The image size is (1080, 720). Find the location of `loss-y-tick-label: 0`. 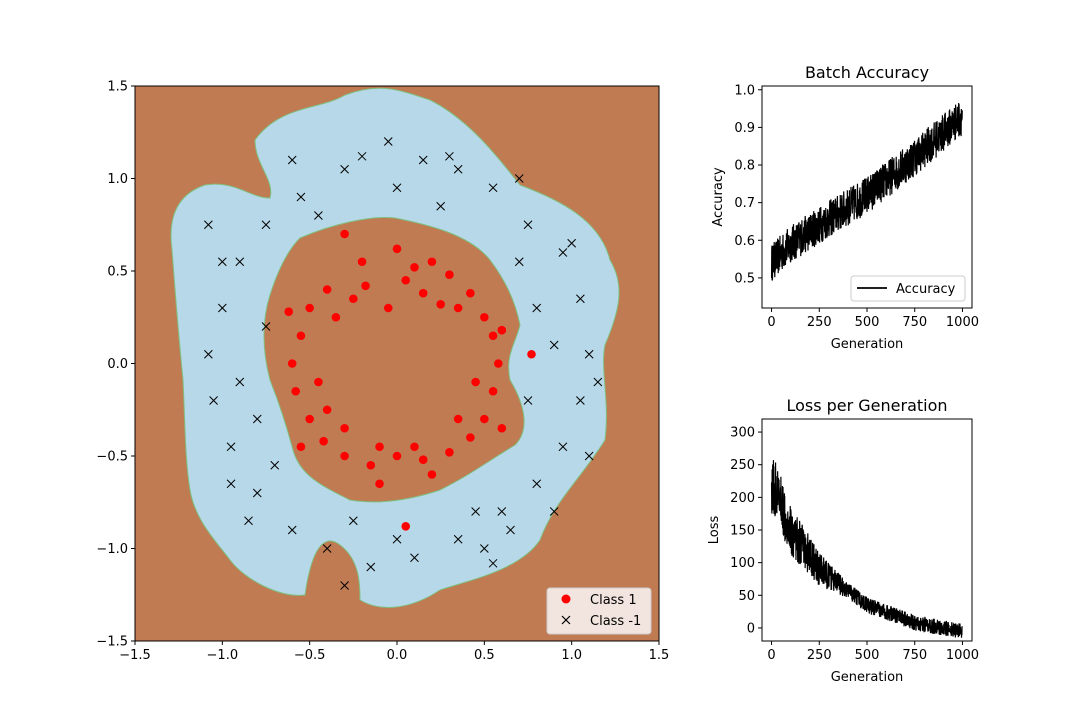

loss-y-tick-label: 0 is located at coordinates (751, 628).